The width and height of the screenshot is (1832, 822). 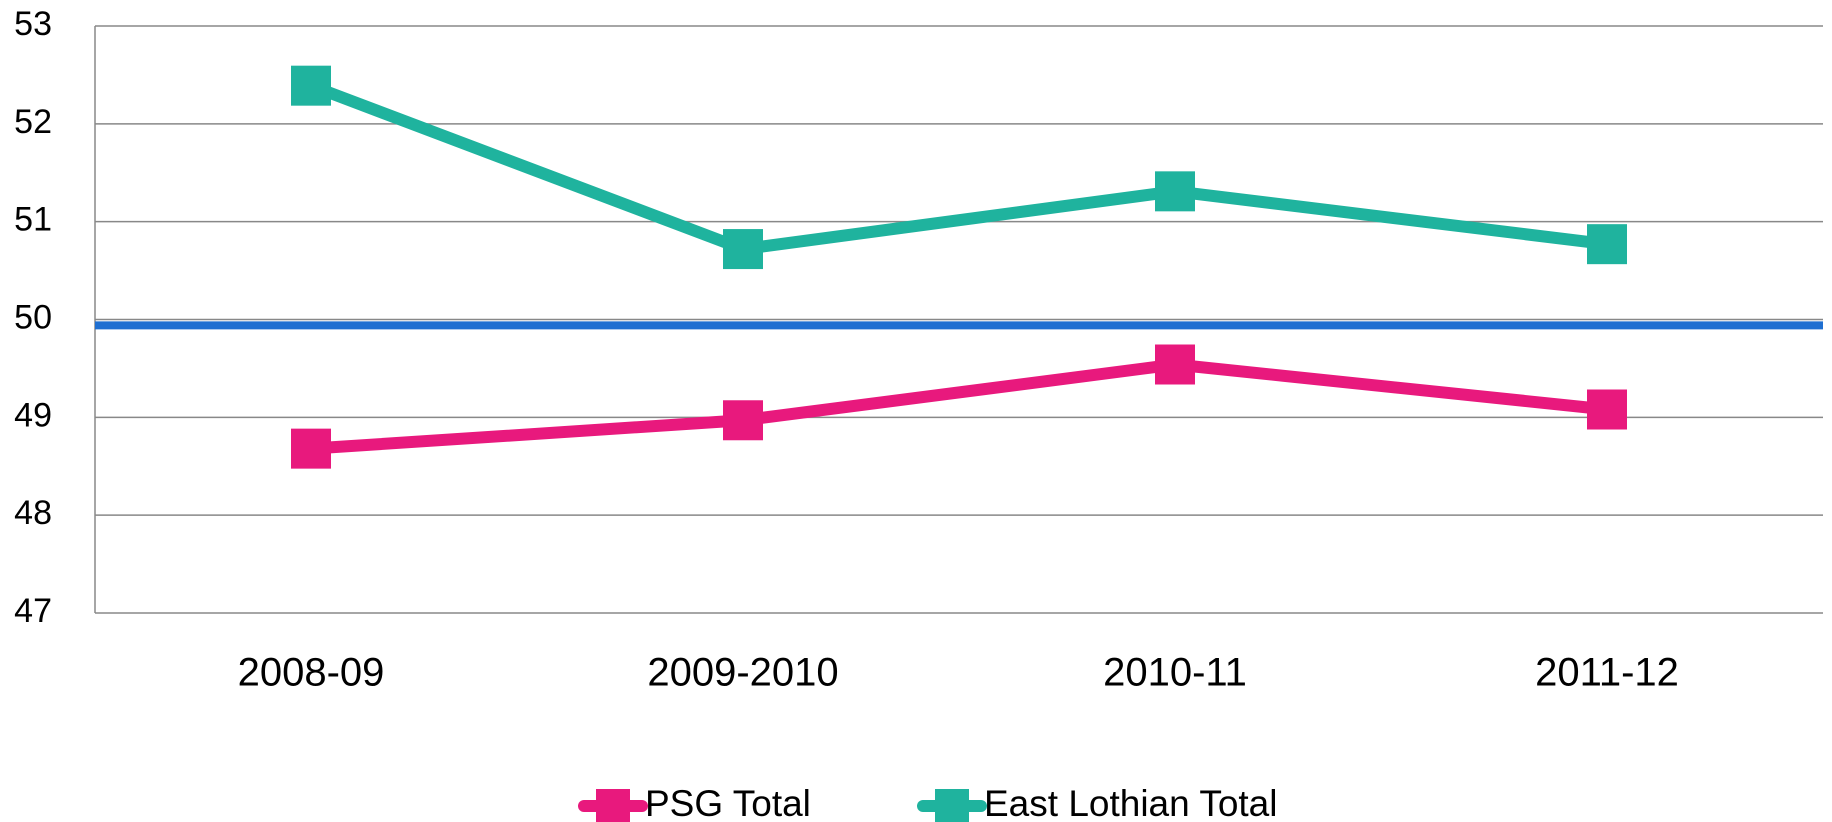 What do you see at coordinates (311, 673) in the screenshot?
I see `x-tick-label: 2008-09` at bounding box center [311, 673].